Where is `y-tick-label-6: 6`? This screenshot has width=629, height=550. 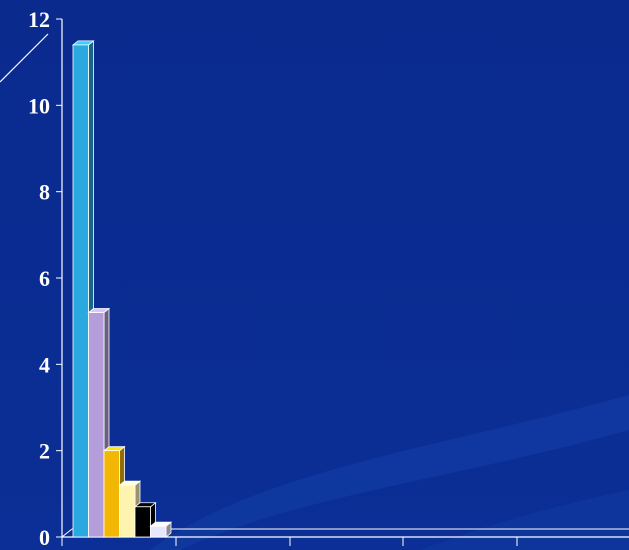
y-tick-label-6: 6 is located at coordinates (44, 278).